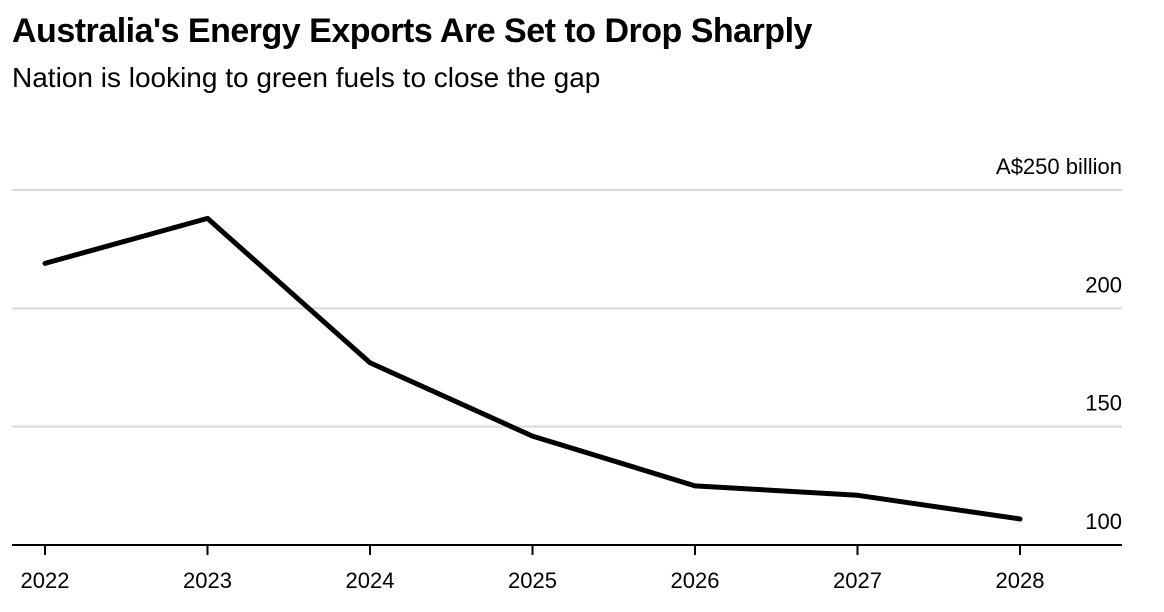 The width and height of the screenshot is (1164, 612). What do you see at coordinates (45, 580) in the screenshot?
I see `x-tick-label: 2022` at bounding box center [45, 580].